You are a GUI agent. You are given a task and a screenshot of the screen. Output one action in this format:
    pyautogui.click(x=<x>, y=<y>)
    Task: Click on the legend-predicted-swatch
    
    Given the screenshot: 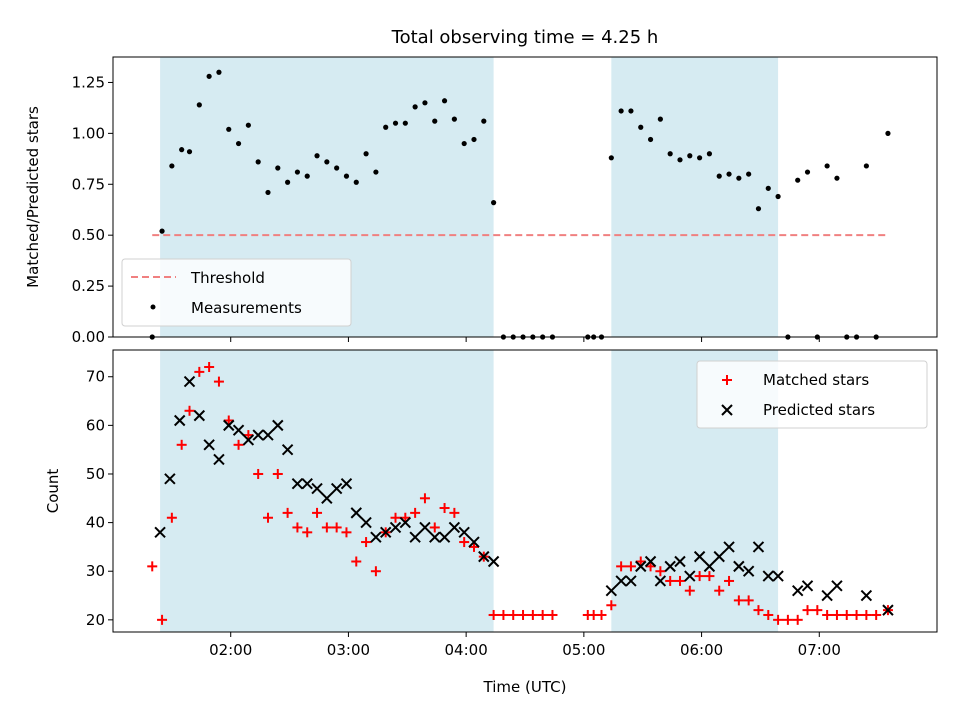 What is the action you would take?
    pyautogui.click(x=727, y=410)
    